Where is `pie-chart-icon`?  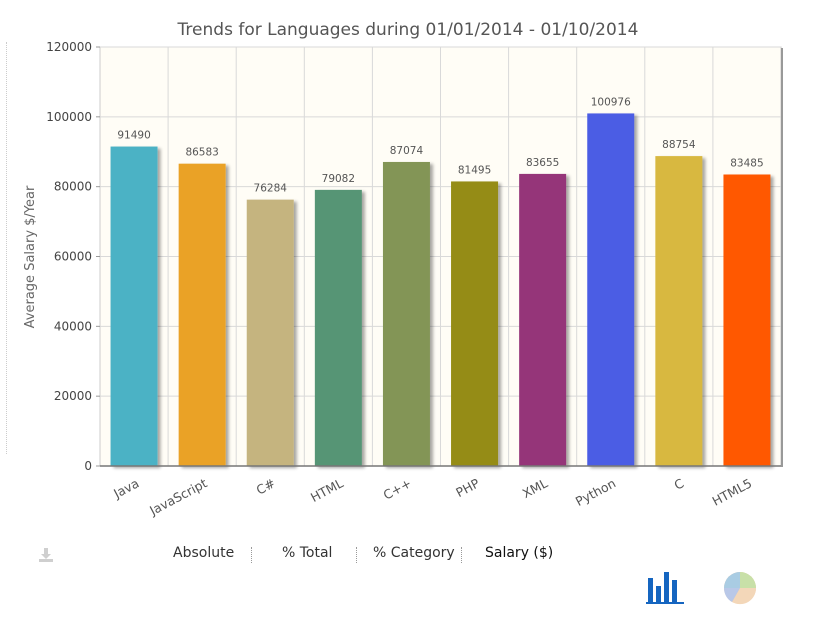
pie-chart-icon is located at coordinates (740, 588).